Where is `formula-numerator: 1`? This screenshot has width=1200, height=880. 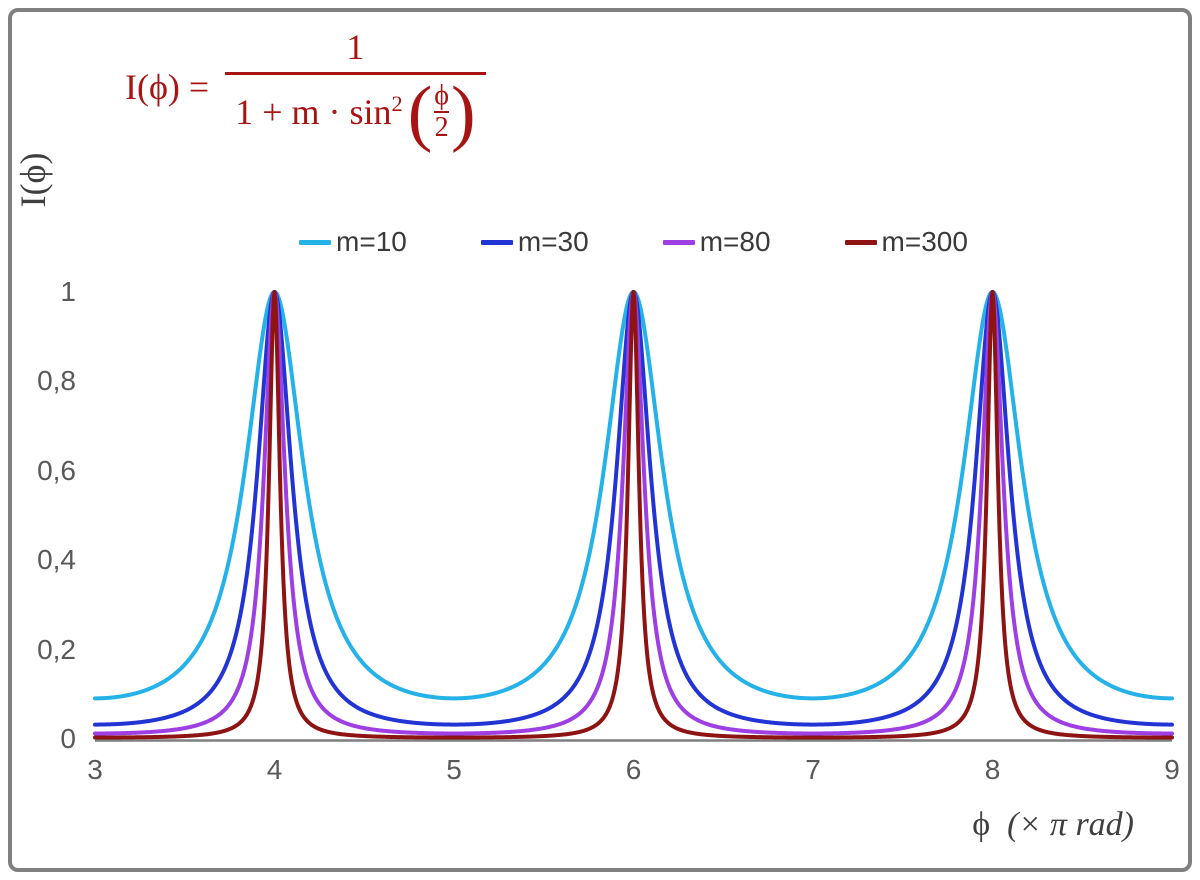 formula-numerator: 1 is located at coordinates (355, 47).